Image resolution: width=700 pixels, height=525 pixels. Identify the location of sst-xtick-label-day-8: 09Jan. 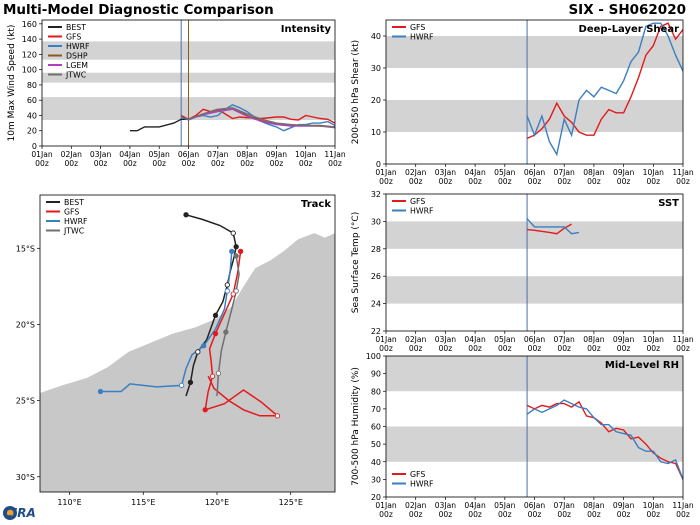
(624, 339).